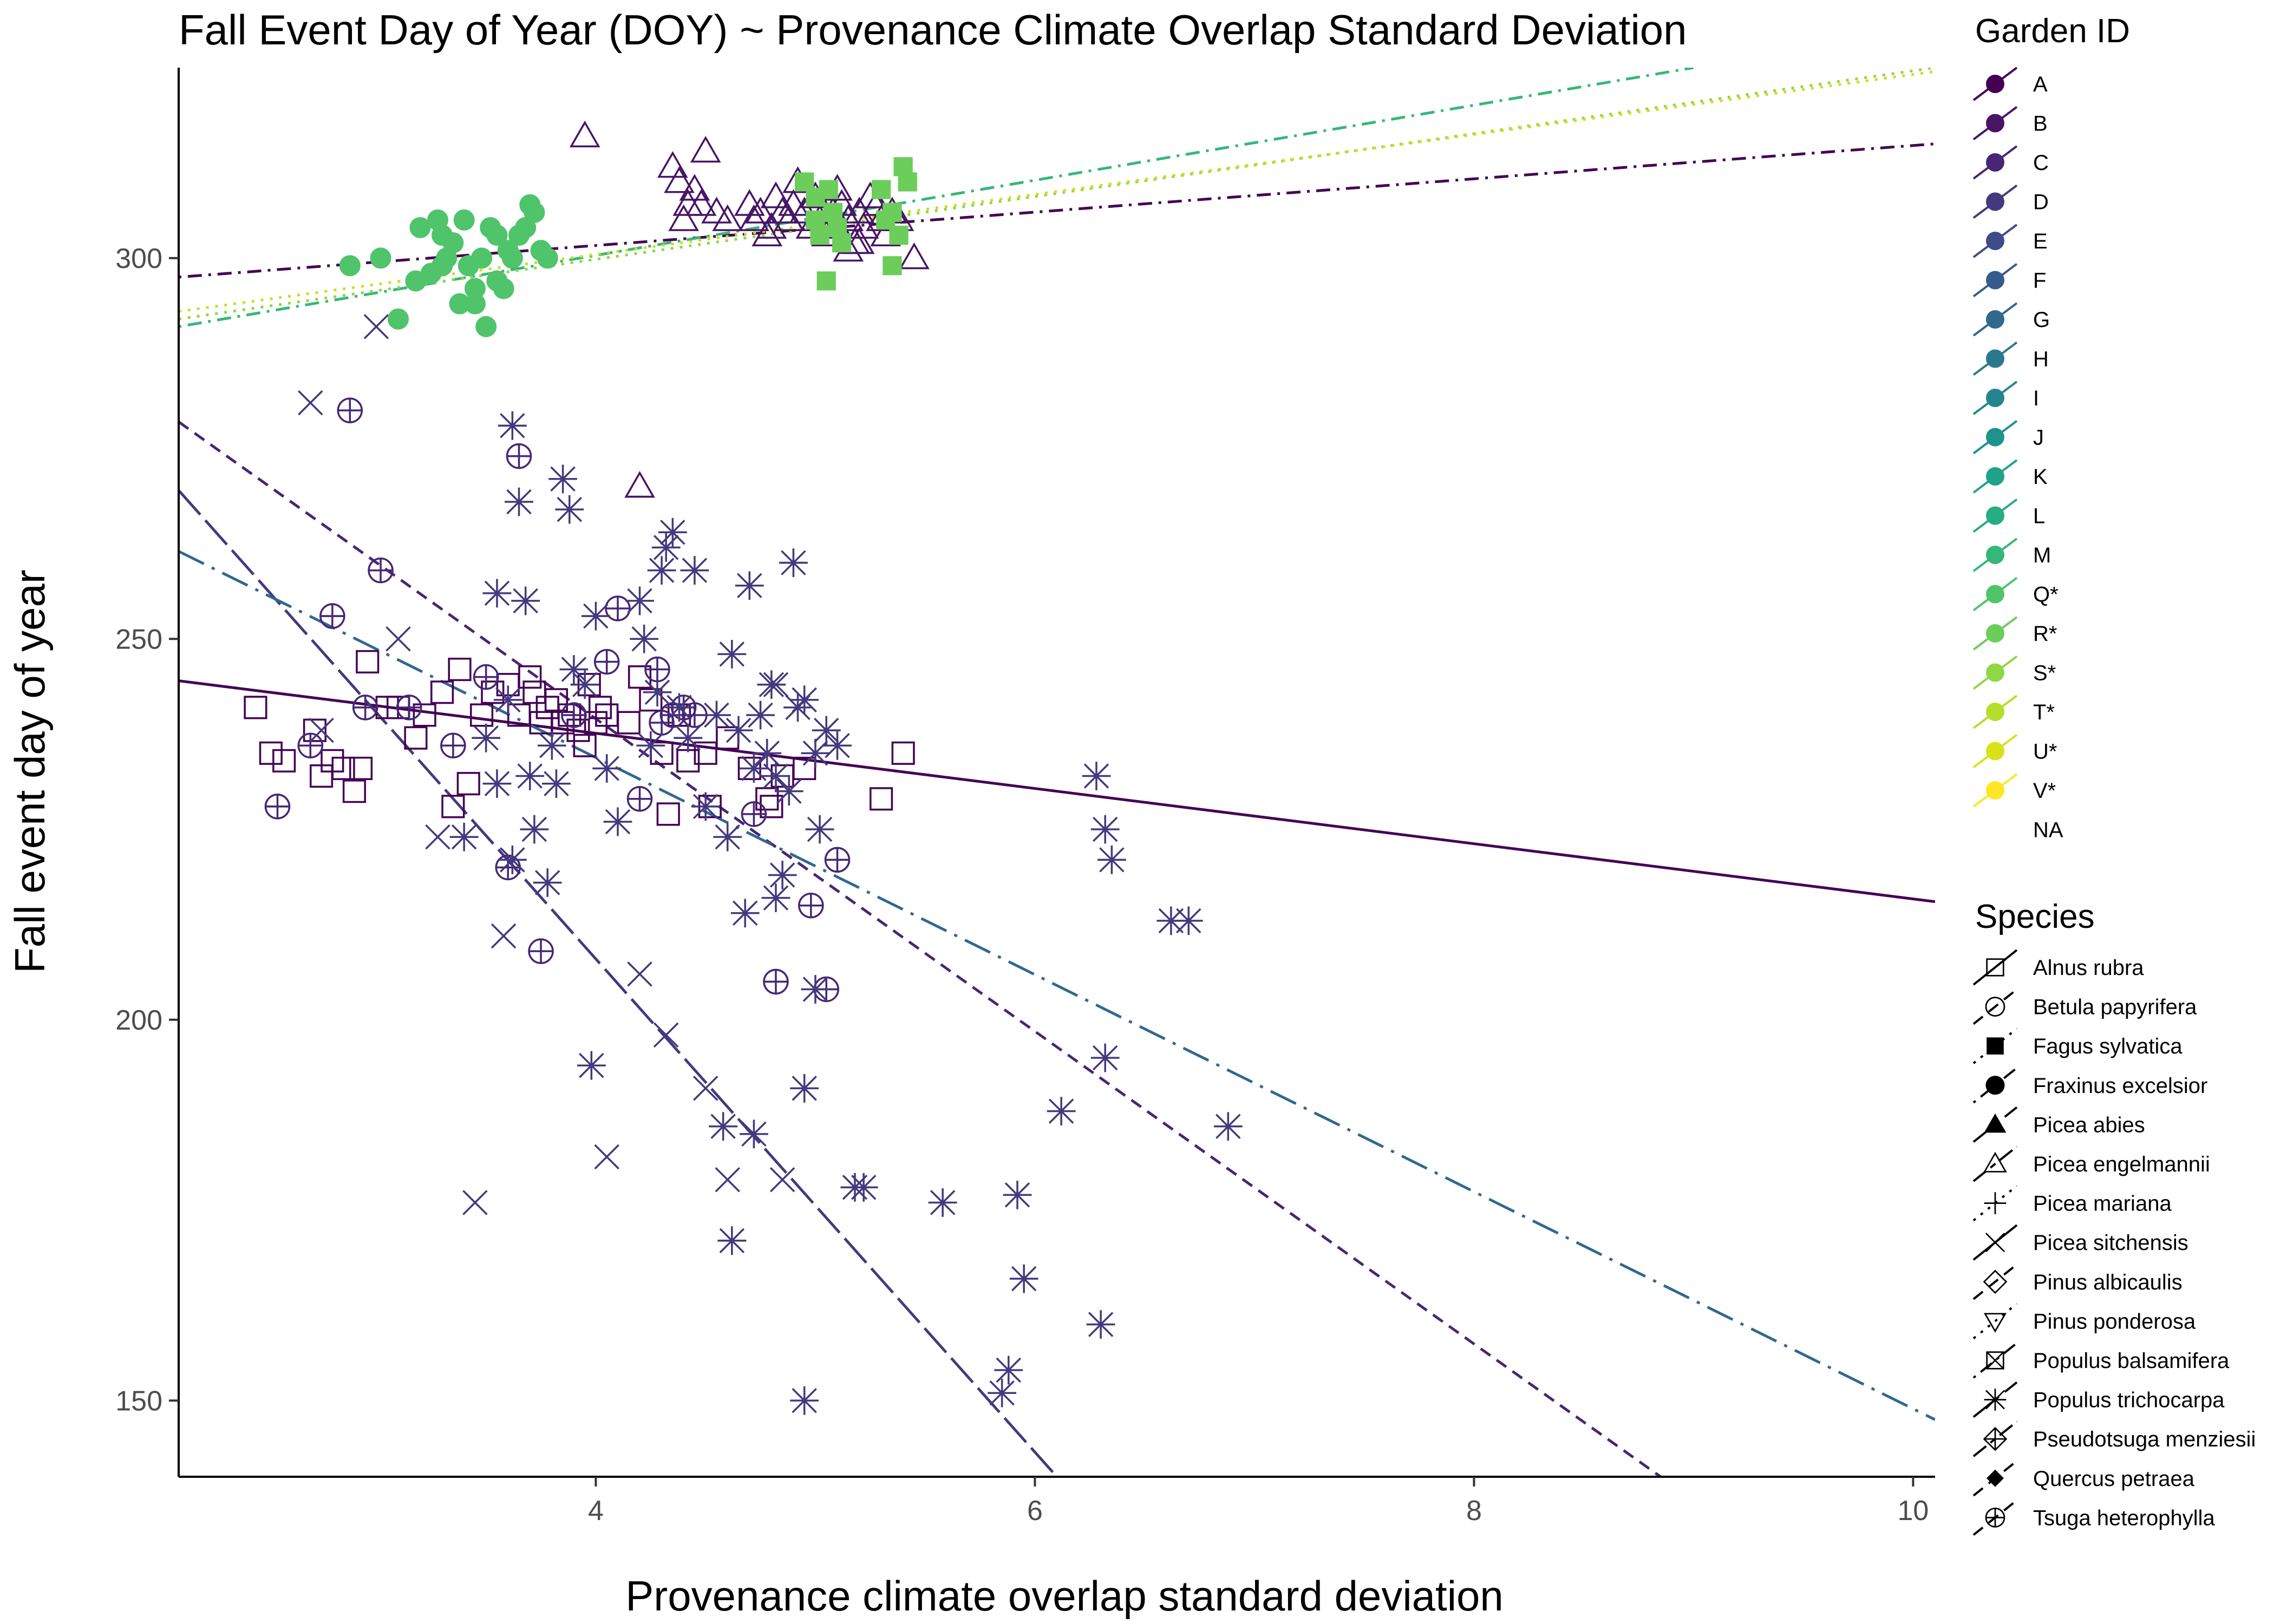 The height and width of the screenshot is (1624, 2274). I want to click on series-fagus-sylvatica, so click(856, 224).